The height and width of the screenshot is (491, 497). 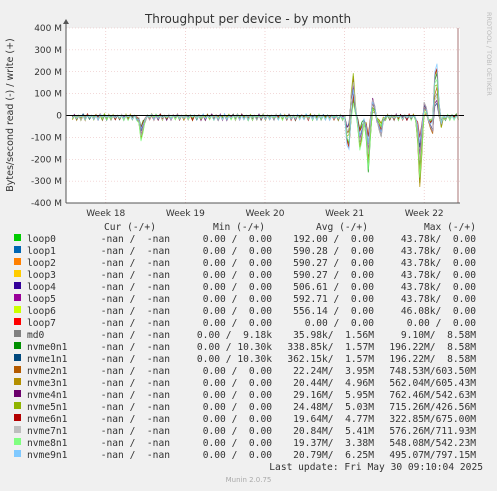 I want to click on legend-series-name: nvme9n1, so click(x=47, y=455).